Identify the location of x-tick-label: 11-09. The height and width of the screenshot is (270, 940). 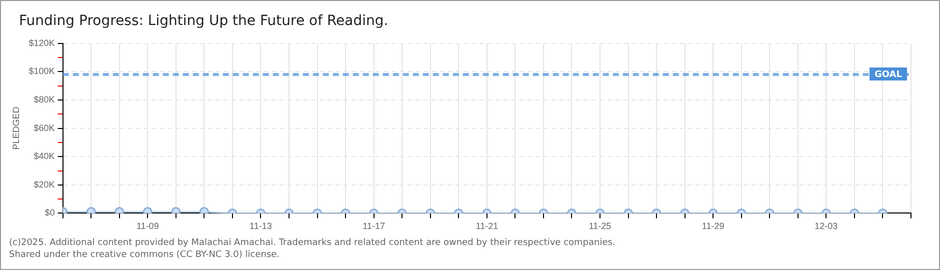
(147, 226).